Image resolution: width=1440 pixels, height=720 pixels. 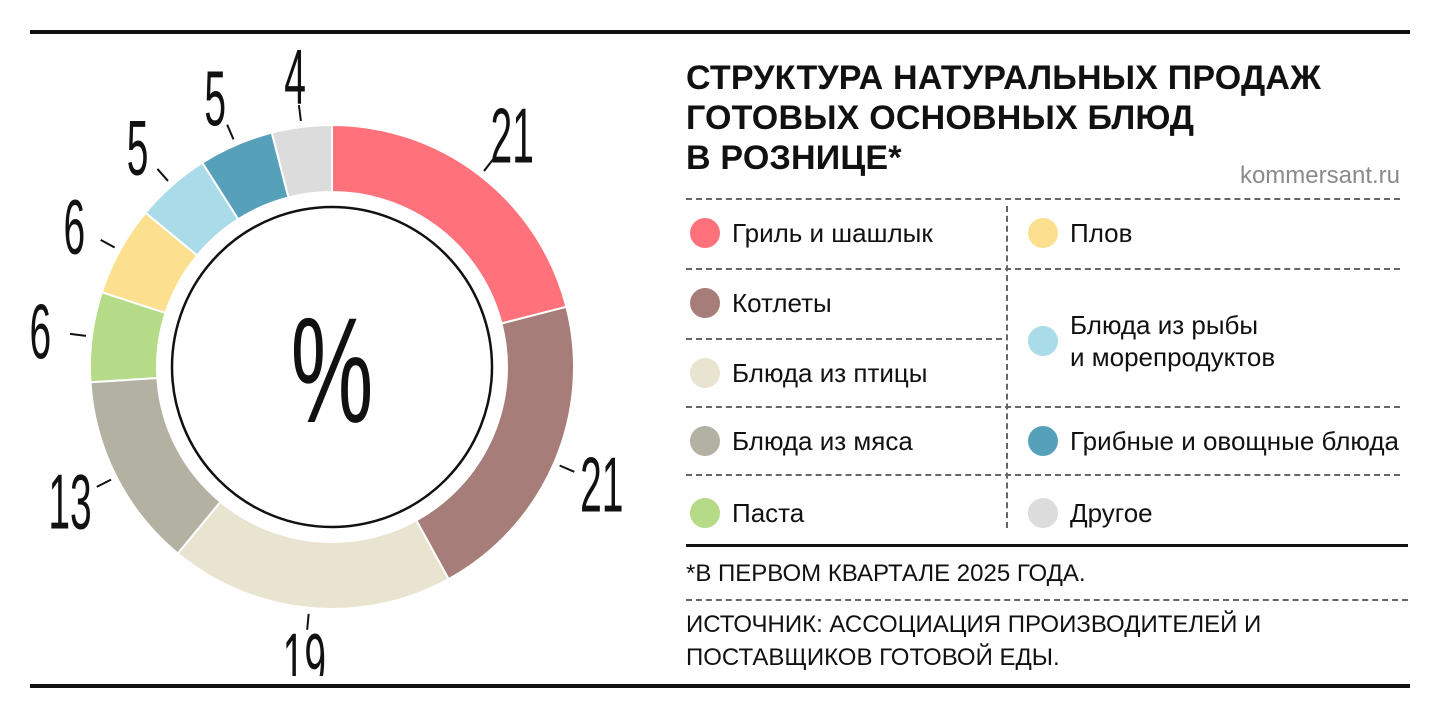 I want to click on legend-label: Блюда из мяса, so click(x=822, y=441).